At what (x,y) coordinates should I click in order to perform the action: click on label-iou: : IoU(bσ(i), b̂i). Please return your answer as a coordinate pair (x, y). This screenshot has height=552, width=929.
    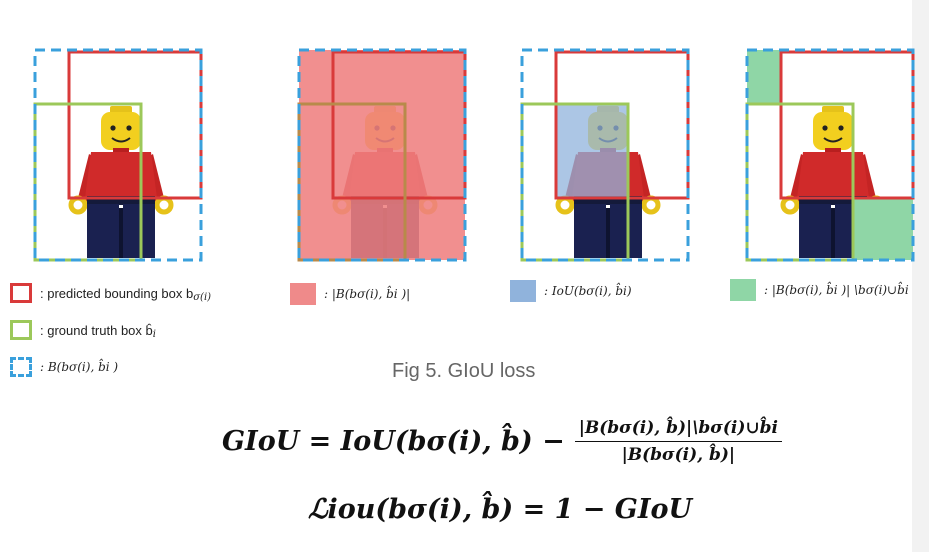
    Looking at the image, I should click on (571, 291).